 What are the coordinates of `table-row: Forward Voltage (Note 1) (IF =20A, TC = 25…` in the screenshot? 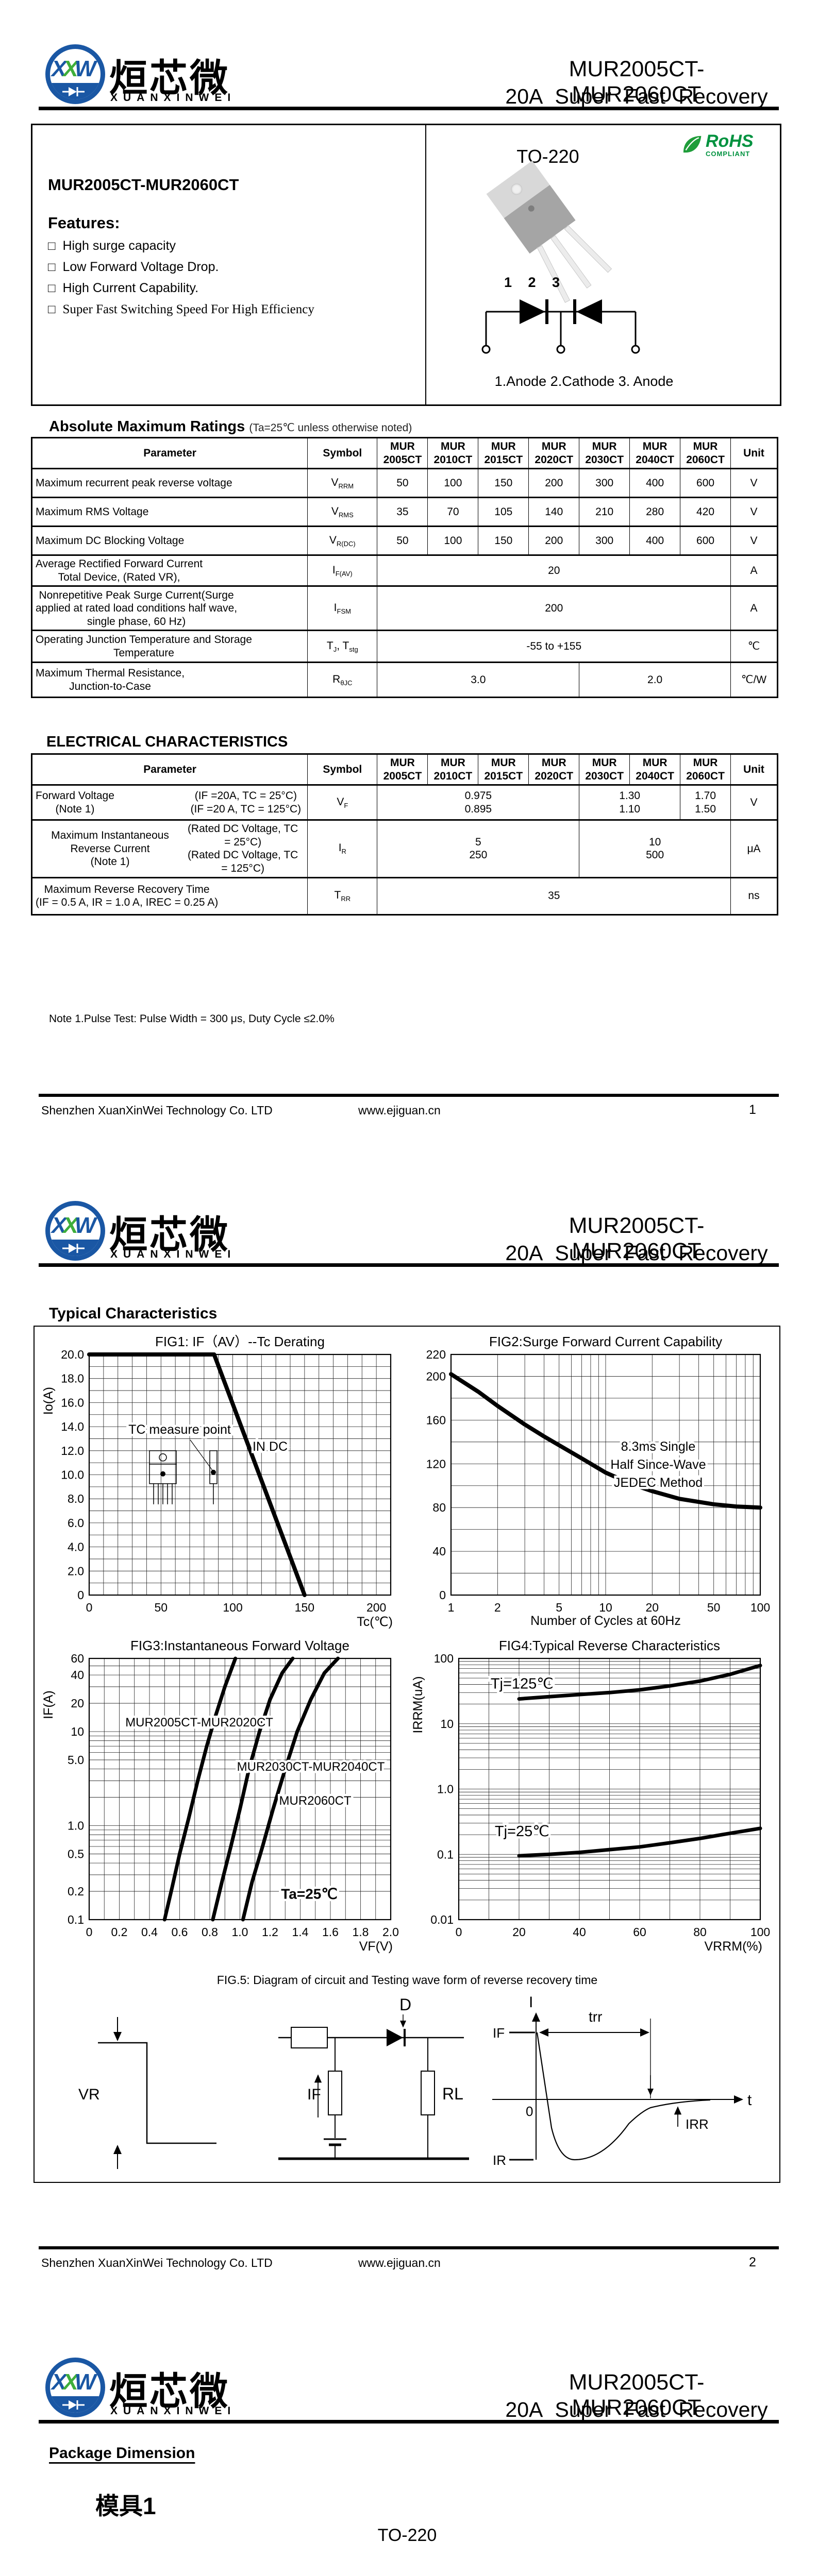 It's located at (404, 802).